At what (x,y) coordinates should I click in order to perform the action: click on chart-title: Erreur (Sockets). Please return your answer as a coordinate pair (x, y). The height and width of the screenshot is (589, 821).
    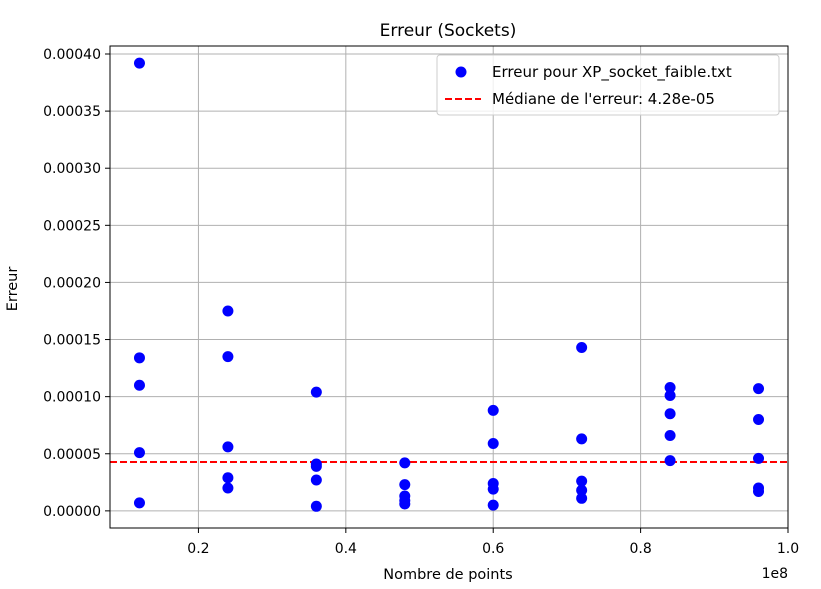
    Looking at the image, I should click on (448, 31).